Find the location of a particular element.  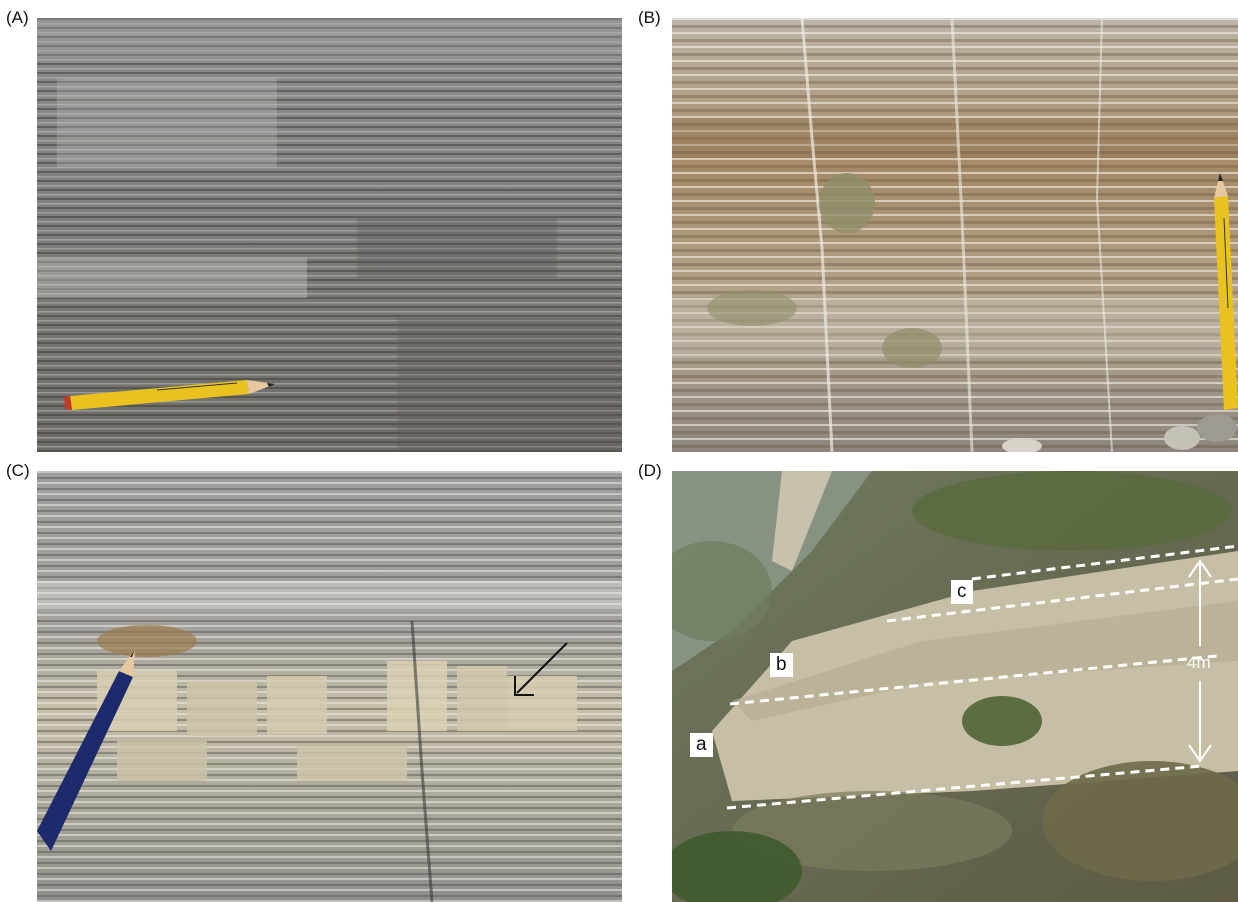

panel-label-b: (B) is located at coordinates (649, 17).